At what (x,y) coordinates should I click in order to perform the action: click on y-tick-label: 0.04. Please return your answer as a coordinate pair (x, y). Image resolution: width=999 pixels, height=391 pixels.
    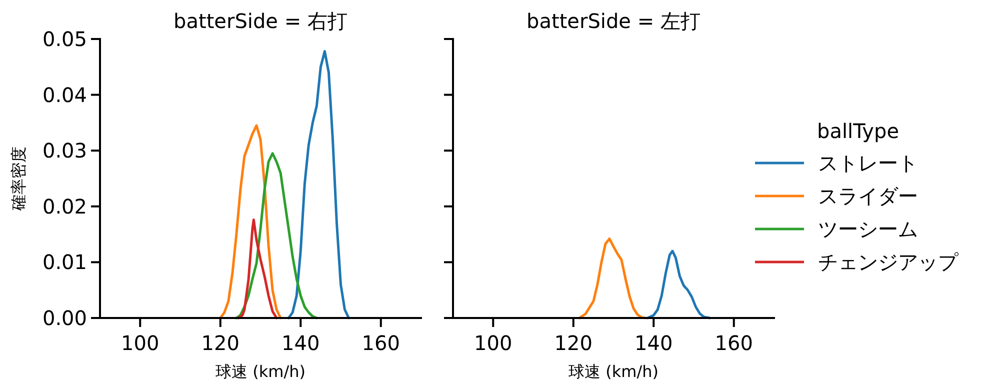
    Looking at the image, I should click on (64, 94).